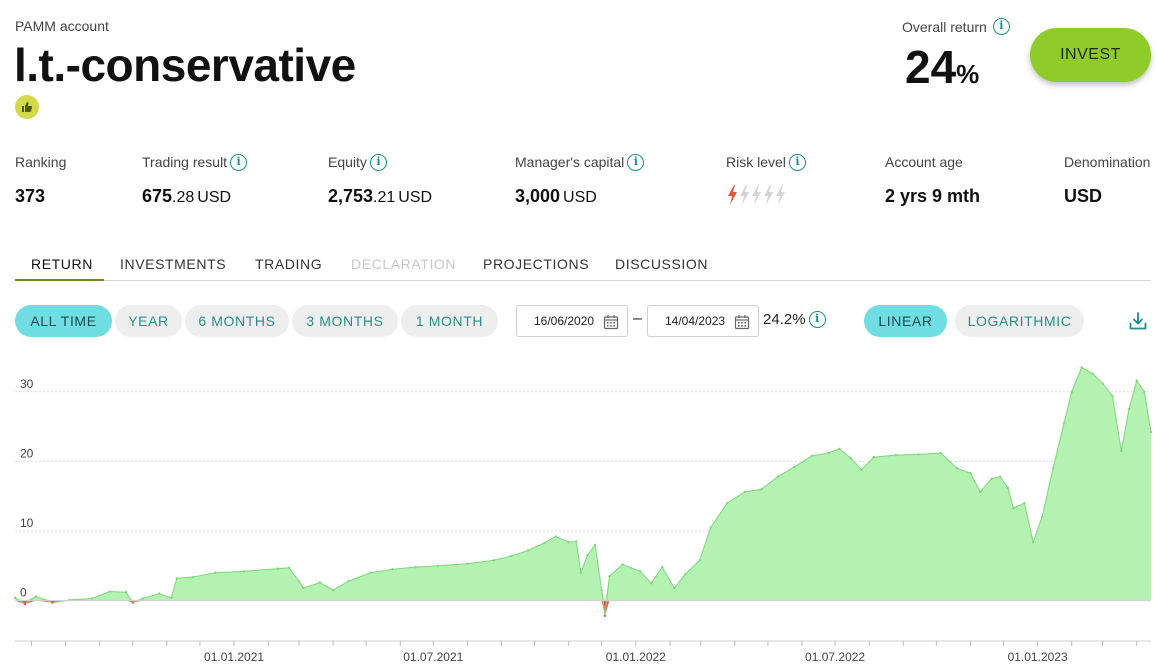 The width and height of the screenshot is (1157, 671). Describe the element at coordinates (173, 264) in the screenshot. I see `tab-investments: INVESTMENTS` at that location.